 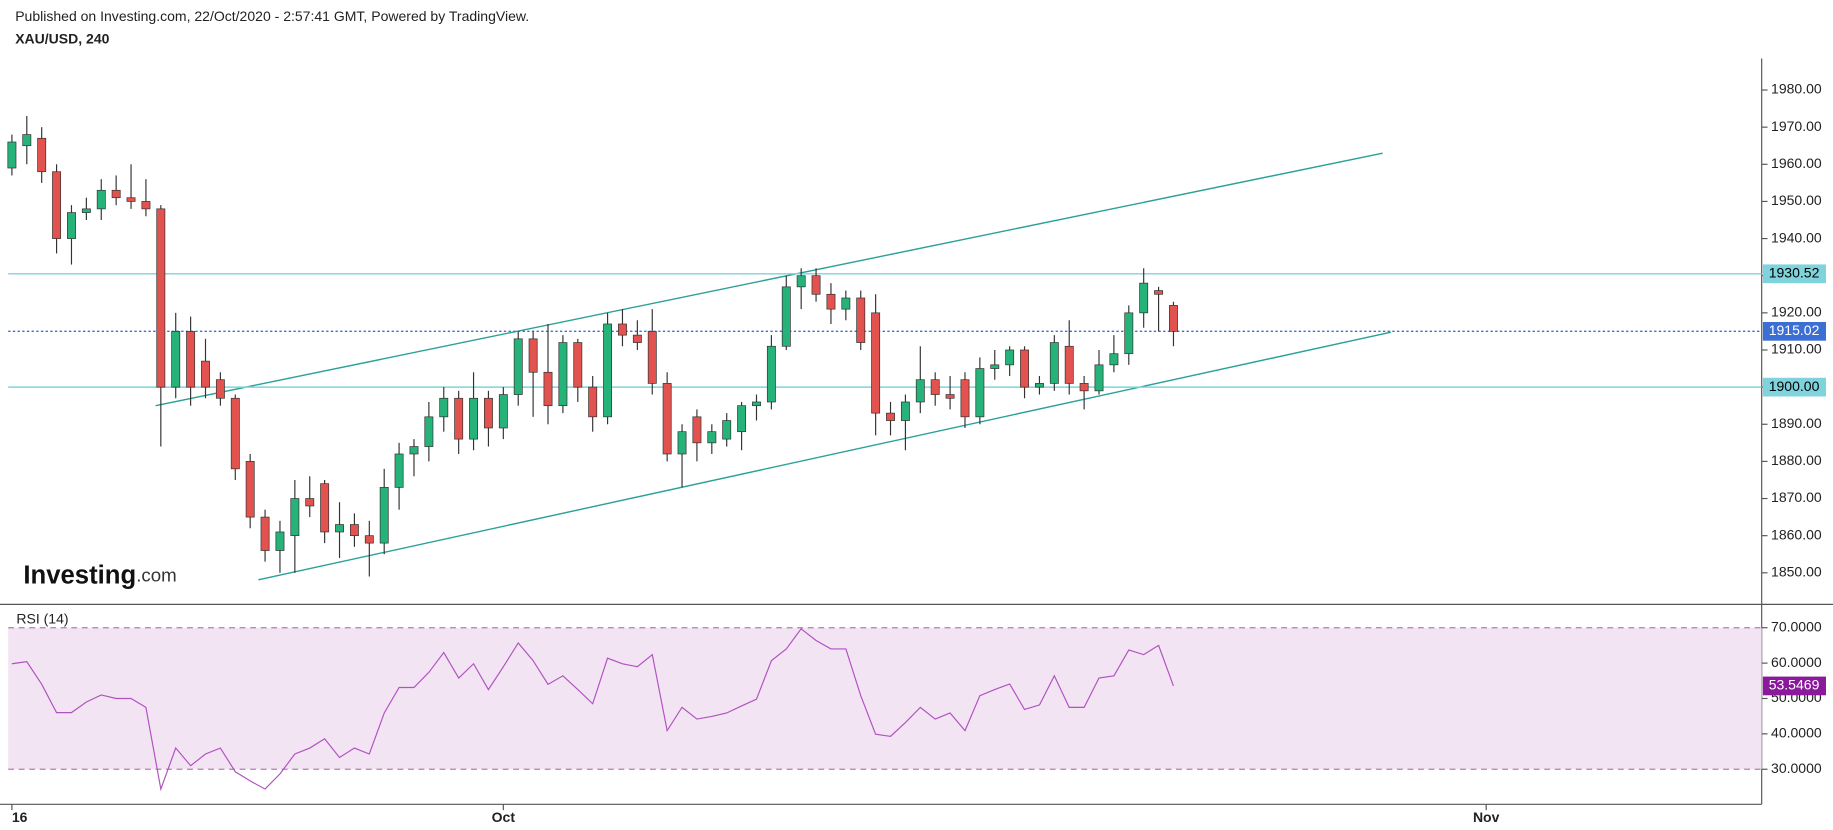 What do you see at coordinates (42, 618) in the screenshot?
I see `rsi-title: RSI (14)` at bounding box center [42, 618].